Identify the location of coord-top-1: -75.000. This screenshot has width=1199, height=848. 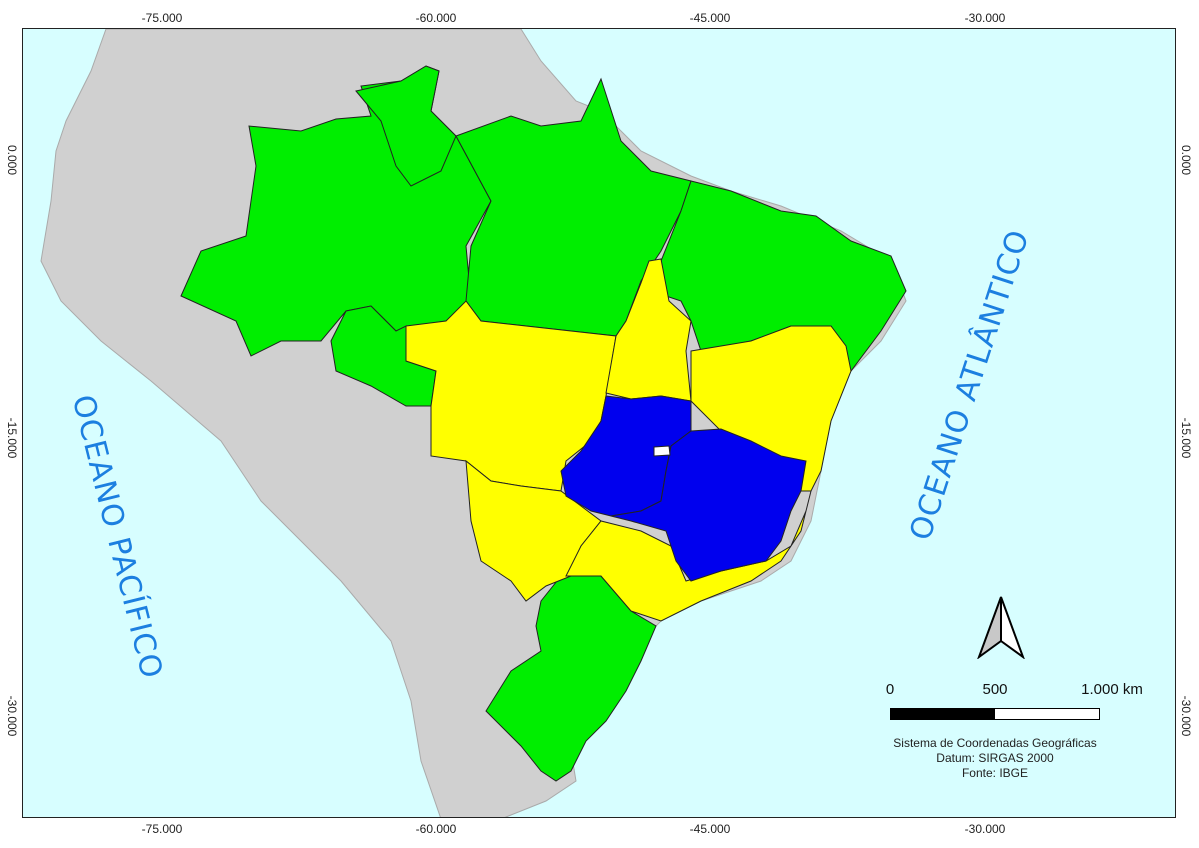
(162, 18).